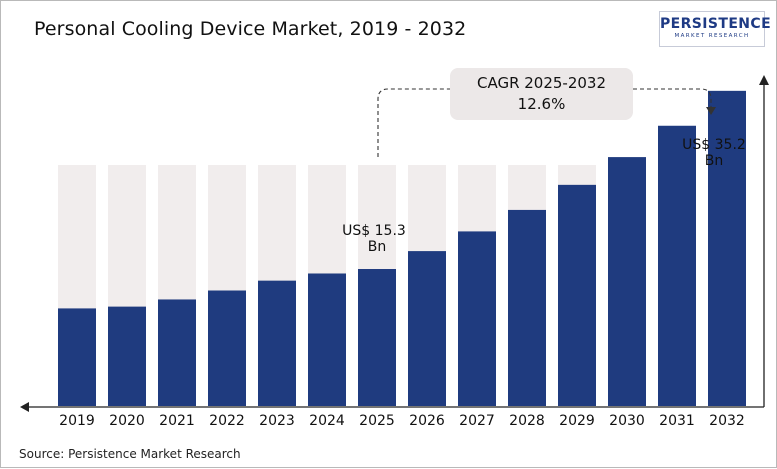 This screenshot has width=777, height=469. What do you see at coordinates (541, 83) in the screenshot?
I see `cagr-label: CAGR 2025-2032` at bounding box center [541, 83].